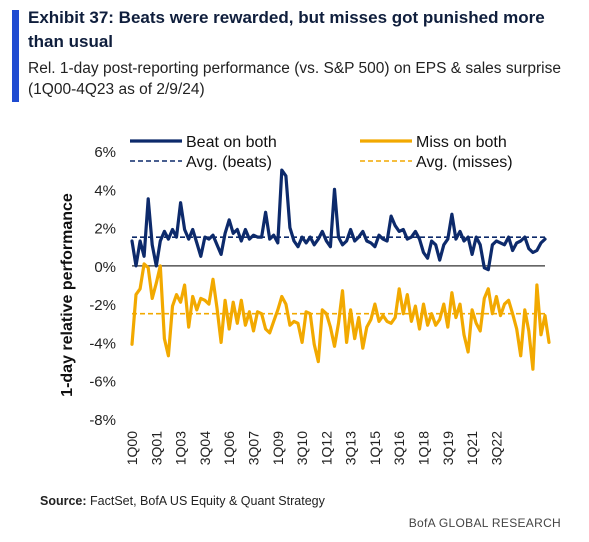 The image size is (589, 542). I want to click on y-tick-label: 0%, so click(105, 267).